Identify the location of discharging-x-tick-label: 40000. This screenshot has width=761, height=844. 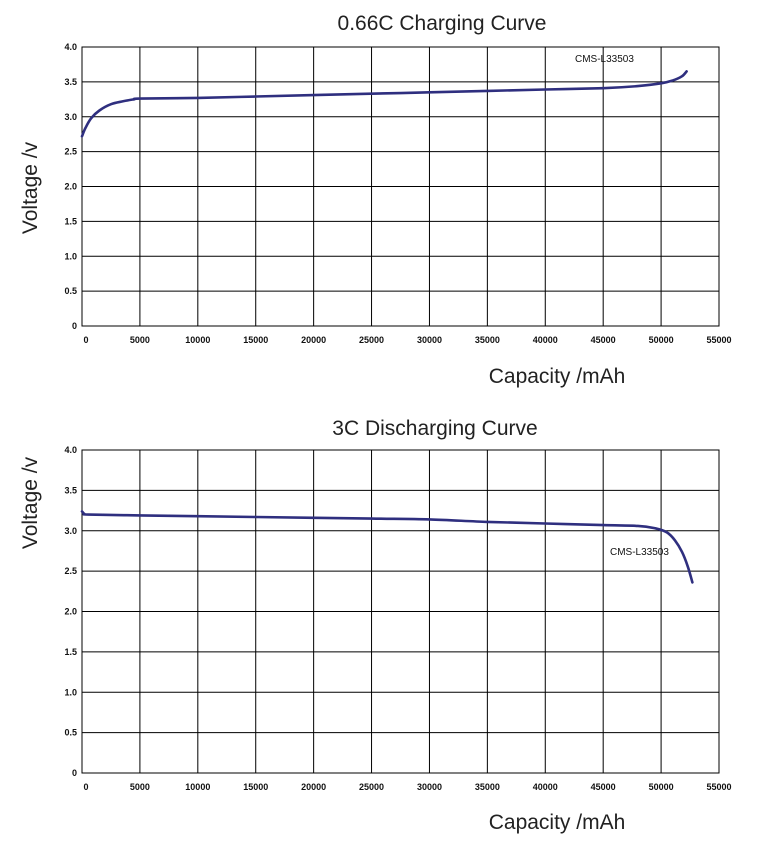
(545, 787).